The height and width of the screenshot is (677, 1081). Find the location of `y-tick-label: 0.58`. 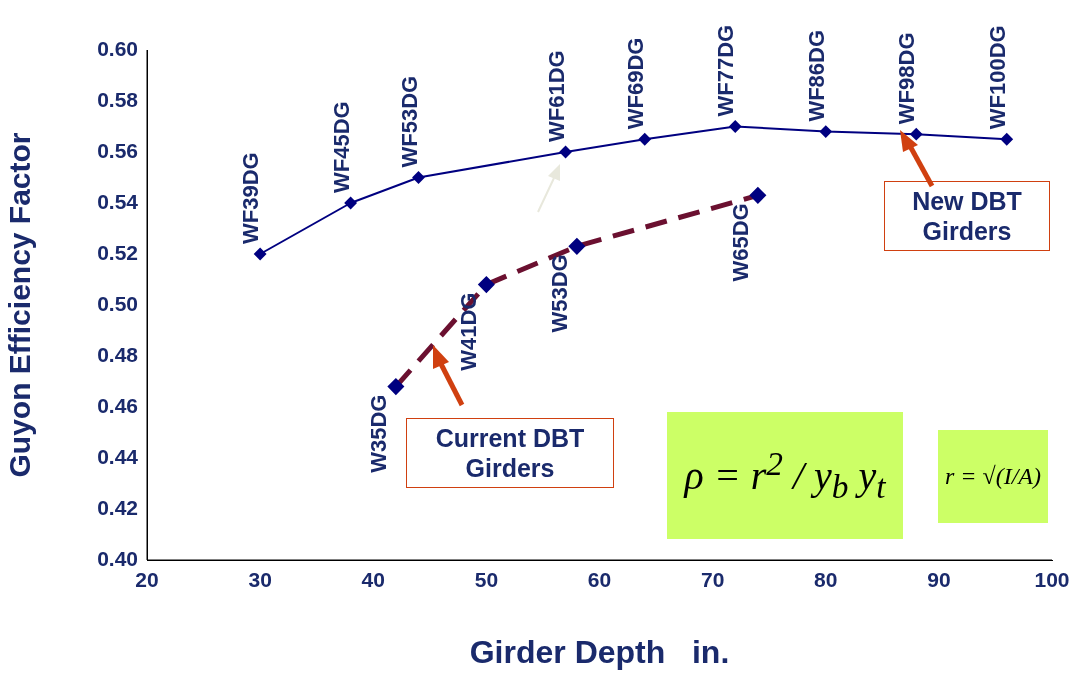

y-tick-label: 0.58 is located at coordinates (118, 99).